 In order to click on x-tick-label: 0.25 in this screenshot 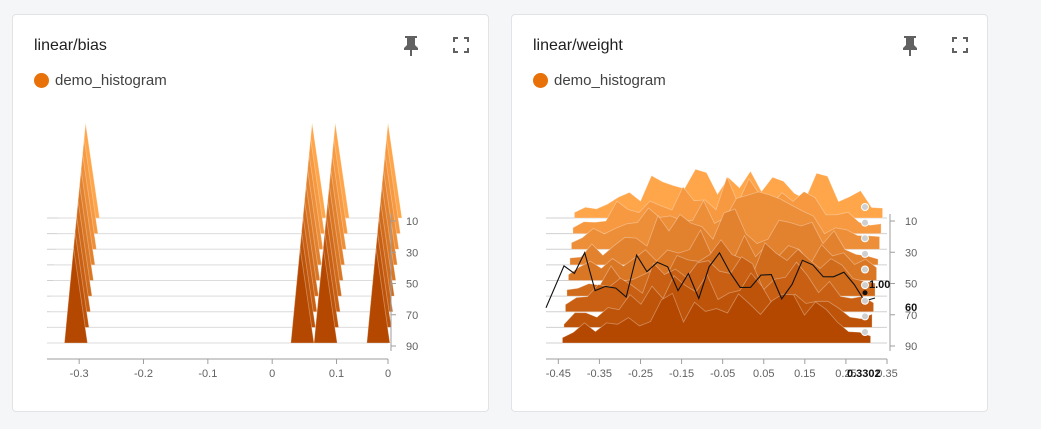, I will do `click(845, 374)`.